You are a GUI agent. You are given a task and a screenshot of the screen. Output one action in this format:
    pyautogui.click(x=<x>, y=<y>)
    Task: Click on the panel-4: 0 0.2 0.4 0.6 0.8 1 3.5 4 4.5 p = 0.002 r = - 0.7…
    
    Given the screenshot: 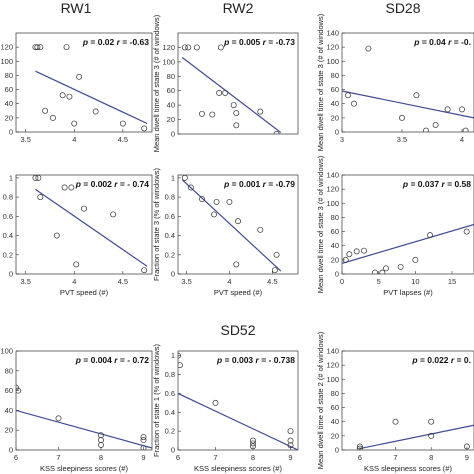 What is the action you would take?
    pyautogui.click(x=78, y=235)
    